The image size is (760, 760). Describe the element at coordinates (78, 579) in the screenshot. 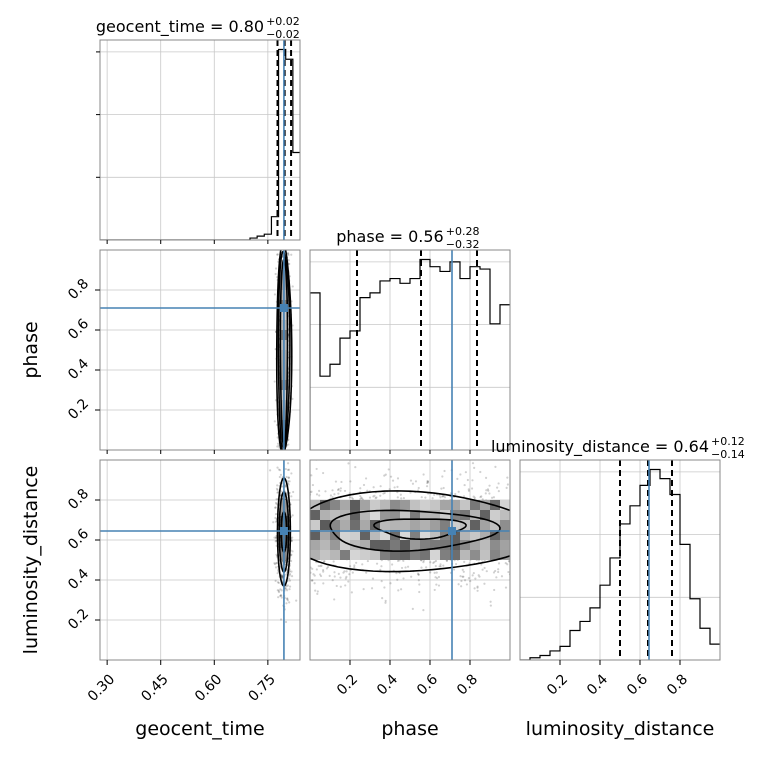

I see `y-tick-label-luminosity_distance: 0.4` at that location.